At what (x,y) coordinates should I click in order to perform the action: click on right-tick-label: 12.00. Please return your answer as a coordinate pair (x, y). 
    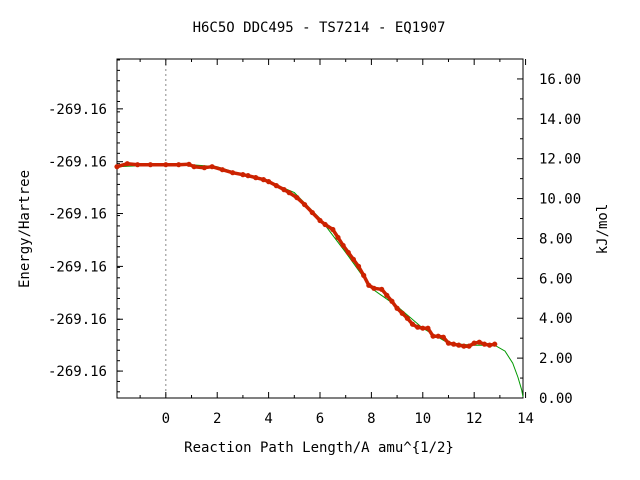
    Looking at the image, I should click on (560, 160).